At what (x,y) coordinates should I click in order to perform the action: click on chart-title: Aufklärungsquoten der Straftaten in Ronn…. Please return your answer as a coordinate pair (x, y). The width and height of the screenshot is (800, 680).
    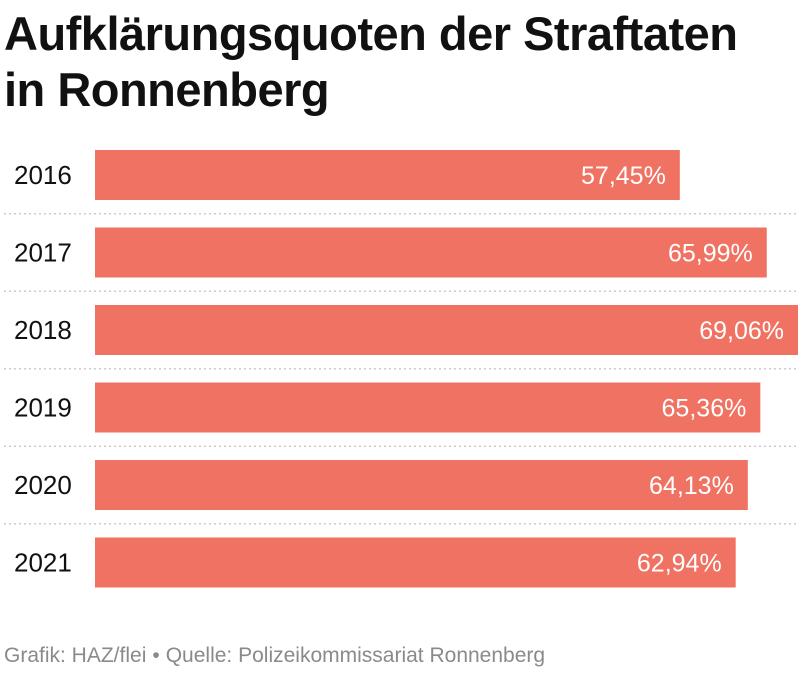
    Looking at the image, I should click on (371, 61).